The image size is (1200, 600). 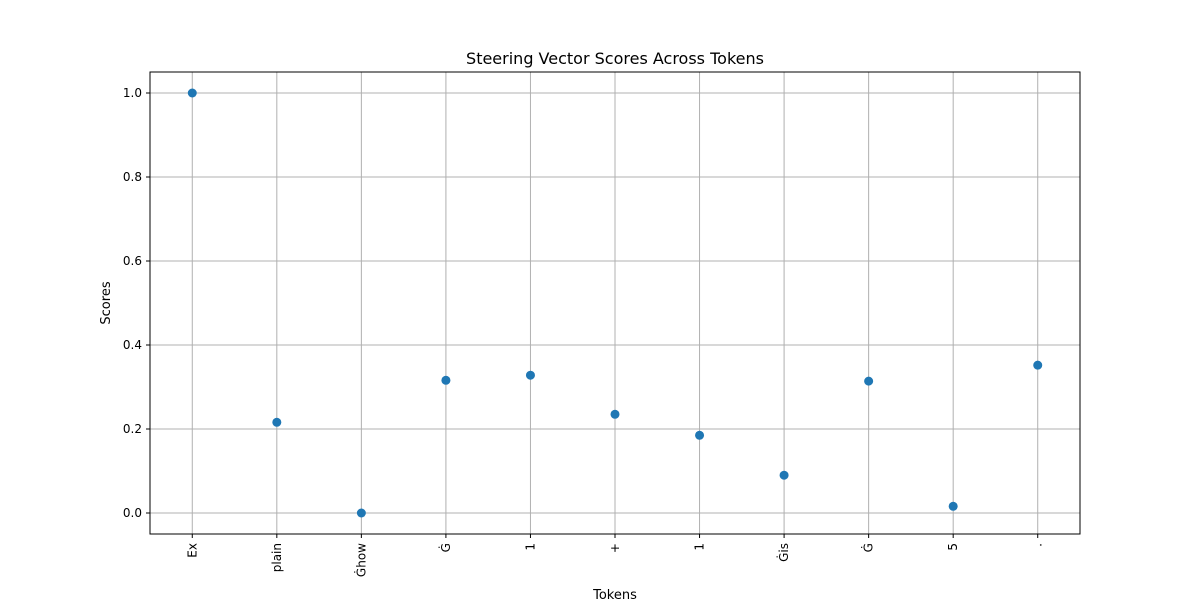 What do you see at coordinates (953, 547) in the screenshot?
I see `x-tick-label: 5` at bounding box center [953, 547].